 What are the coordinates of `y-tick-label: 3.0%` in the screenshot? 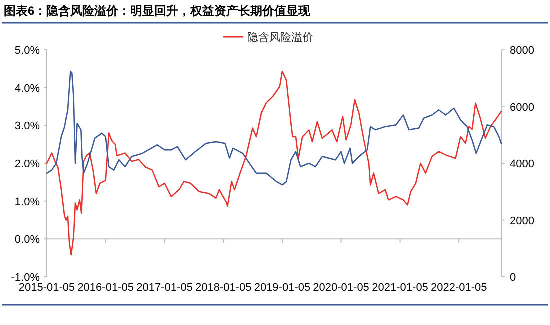 It's located at (27, 126).